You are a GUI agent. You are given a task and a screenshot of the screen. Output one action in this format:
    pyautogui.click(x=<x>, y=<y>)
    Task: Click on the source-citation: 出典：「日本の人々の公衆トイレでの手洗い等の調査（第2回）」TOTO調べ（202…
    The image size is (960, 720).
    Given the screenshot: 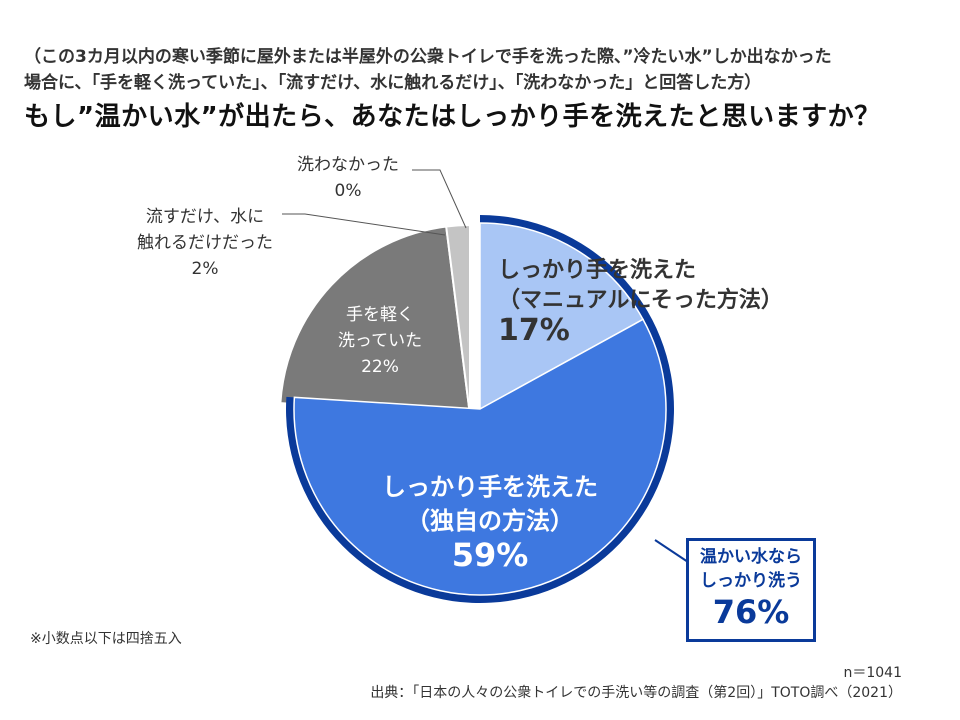 What is the action you would take?
    pyautogui.click(x=636, y=693)
    